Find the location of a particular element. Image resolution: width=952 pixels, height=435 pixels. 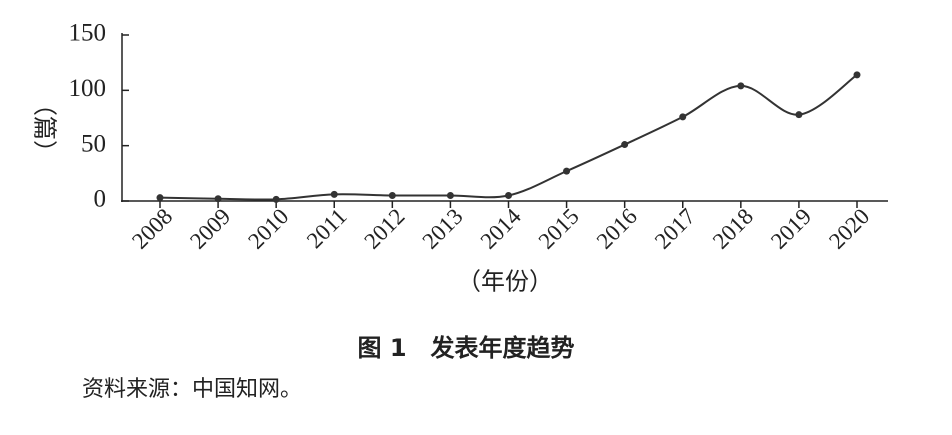

x-tick-label: 2008 is located at coordinates (152, 229).